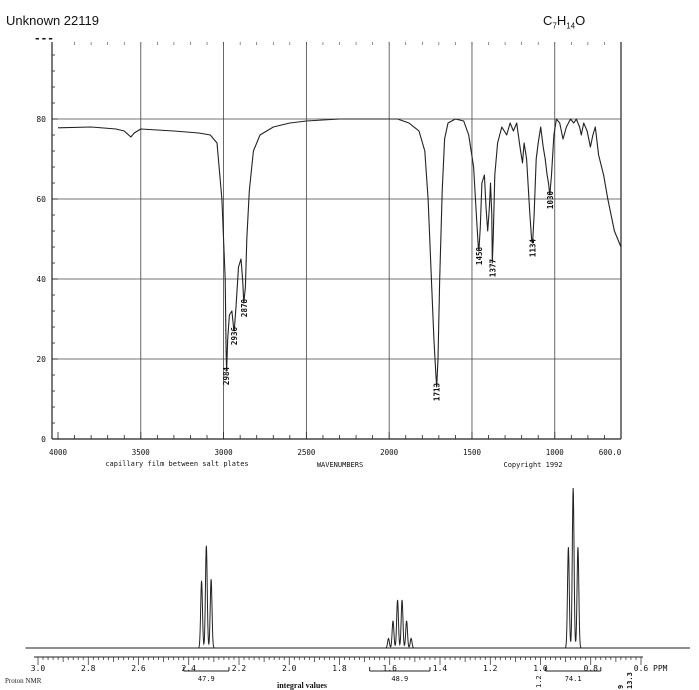 This screenshot has width=699, height=690. I want to click on ir-copyright: Copyright 1992, so click(532, 465).